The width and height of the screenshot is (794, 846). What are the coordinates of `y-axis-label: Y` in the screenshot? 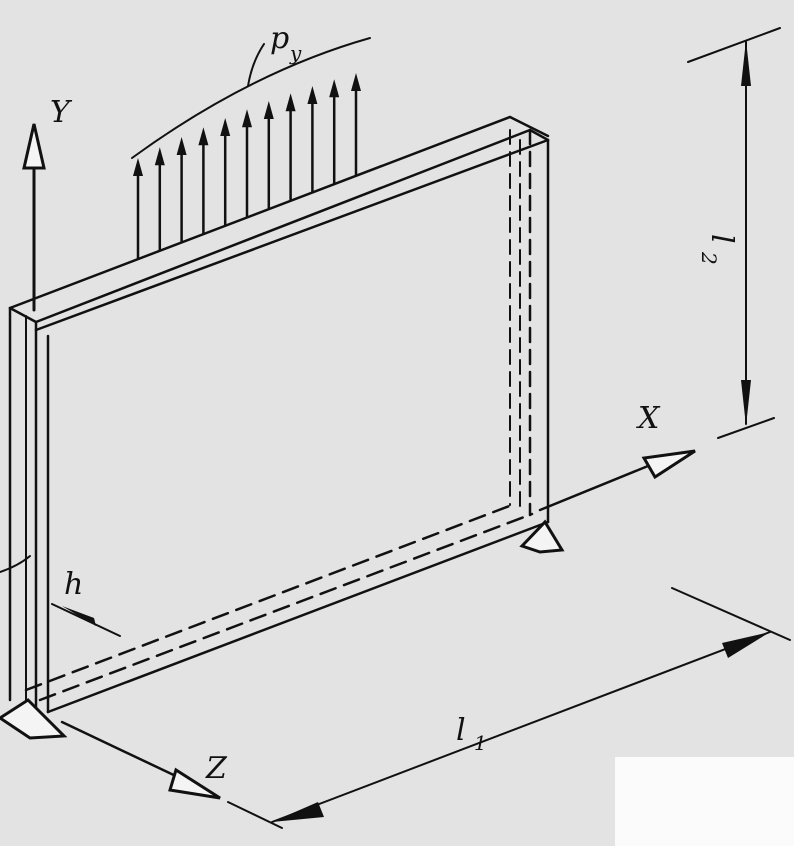 It's located at (61, 112).